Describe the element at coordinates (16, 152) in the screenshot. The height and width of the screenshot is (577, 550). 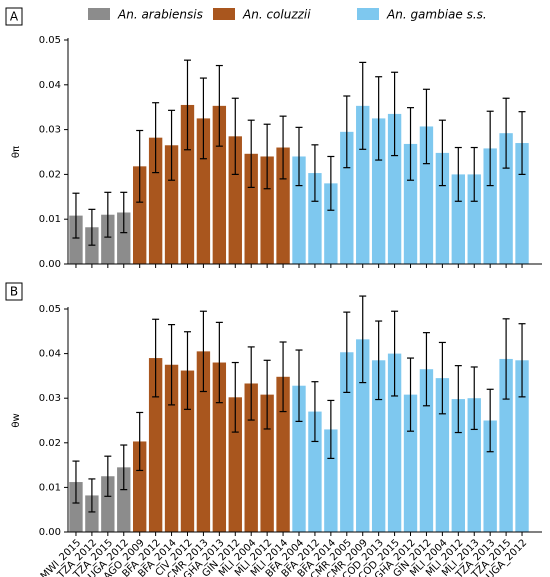
I see `y-axis-label: θπ` at that location.